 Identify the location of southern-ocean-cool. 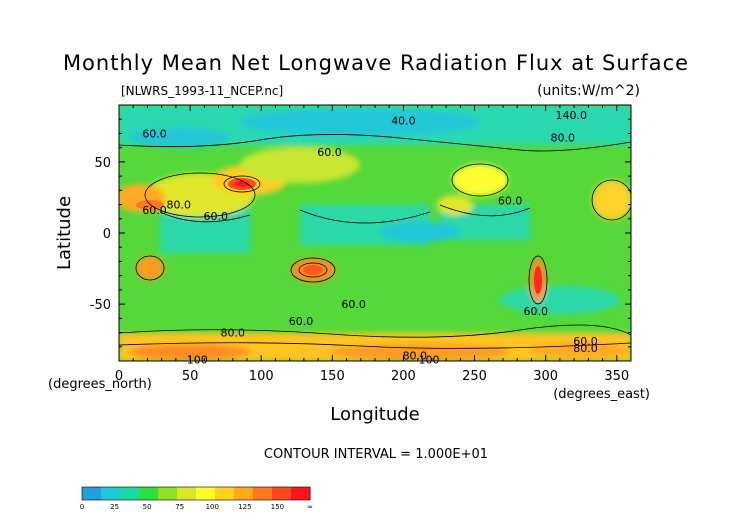
(560, 300).